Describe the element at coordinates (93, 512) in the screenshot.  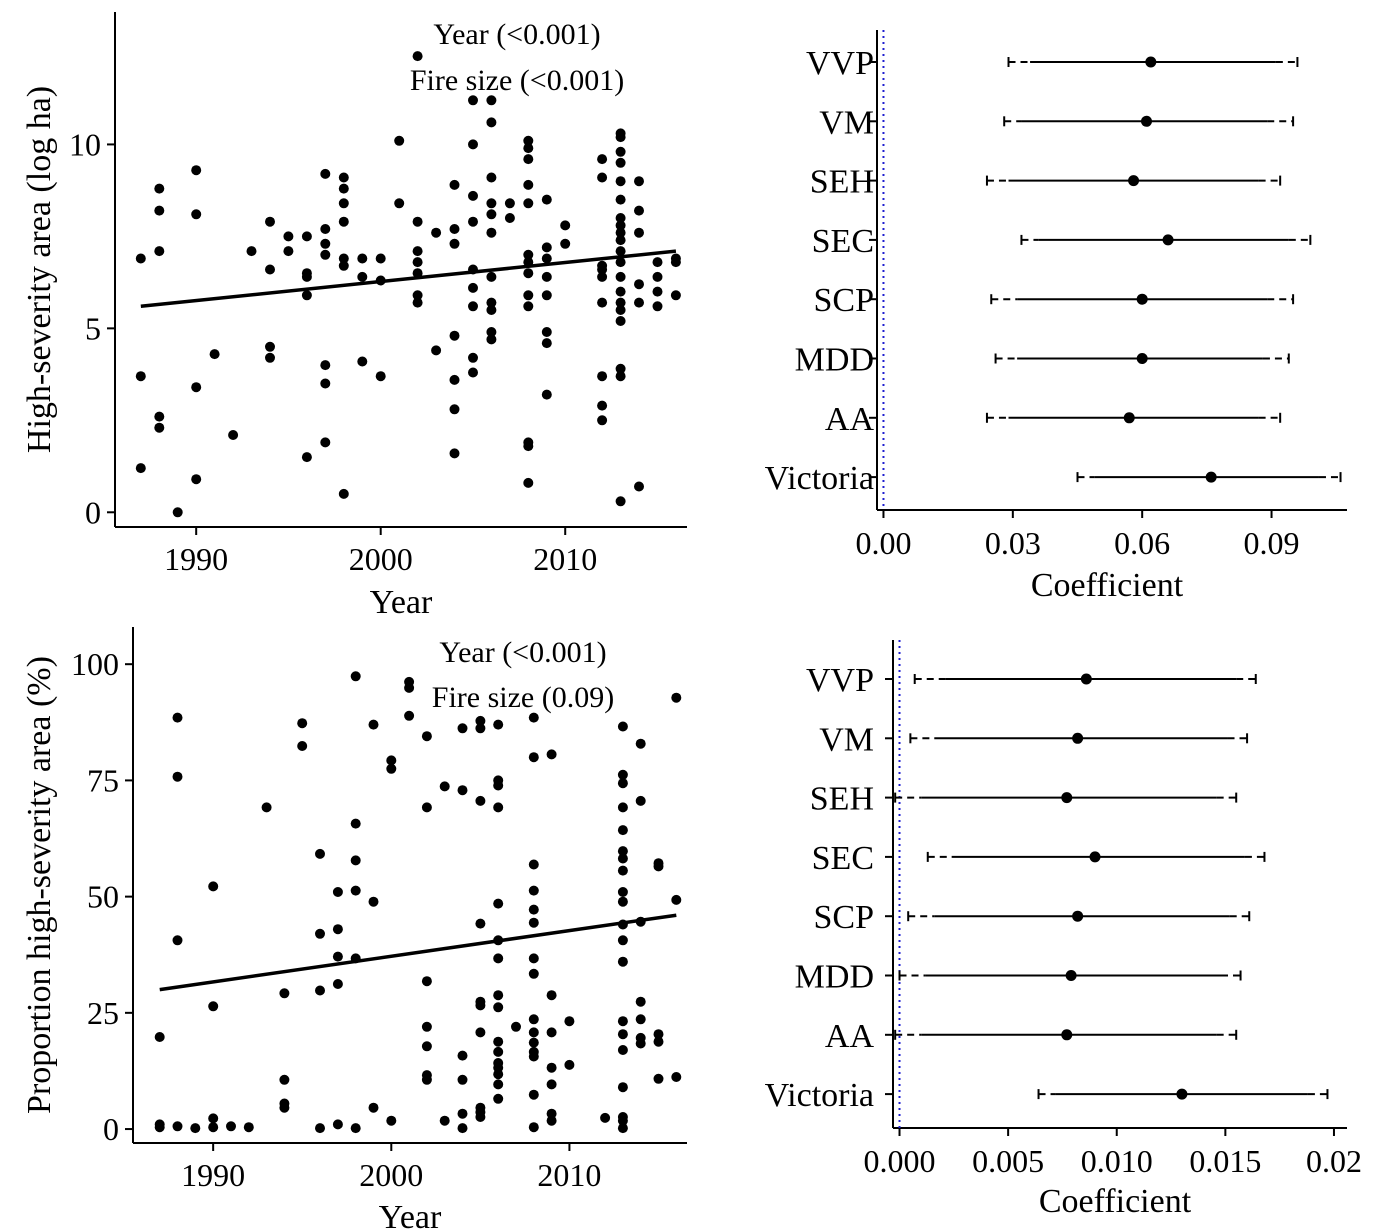
I see `y-tick-label: 0` at that location.